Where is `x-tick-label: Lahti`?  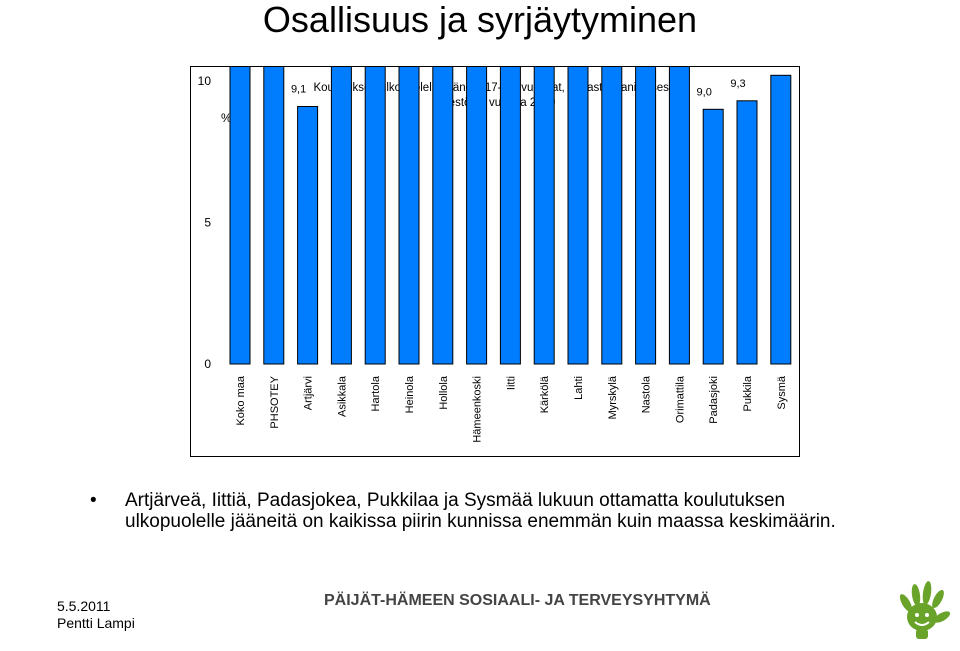 x-tick-label: Lahti is located at coordinates (579, 388).